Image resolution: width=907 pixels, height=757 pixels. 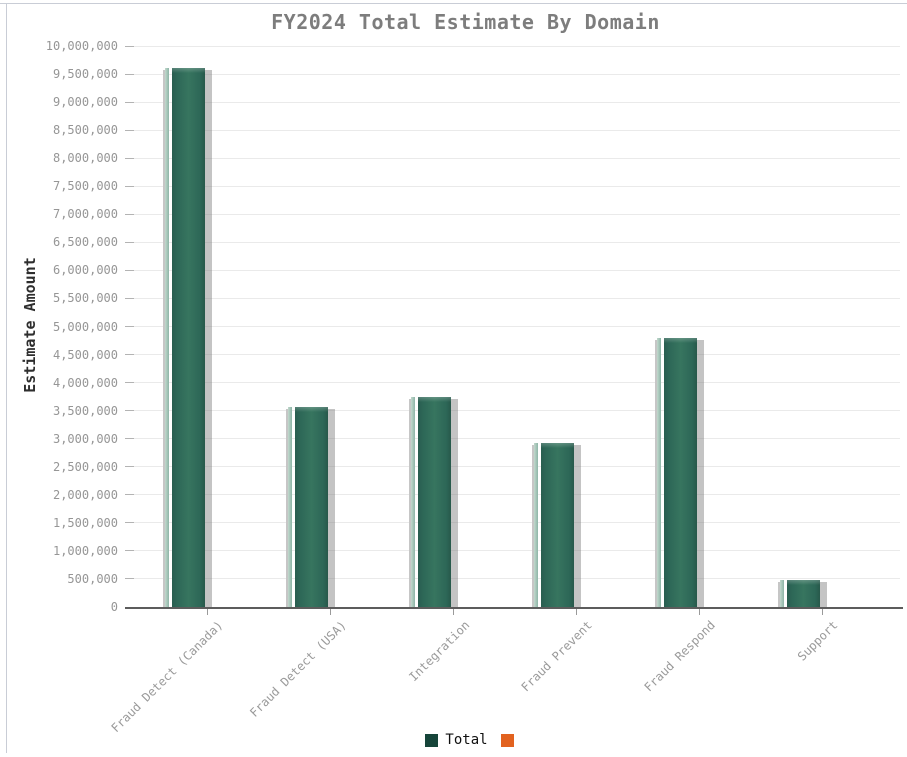 What do you see at coordinates (85, 410) in the screenshot?
I see `y-tick-label: 3,500,000` at bounding box center [85, 410].